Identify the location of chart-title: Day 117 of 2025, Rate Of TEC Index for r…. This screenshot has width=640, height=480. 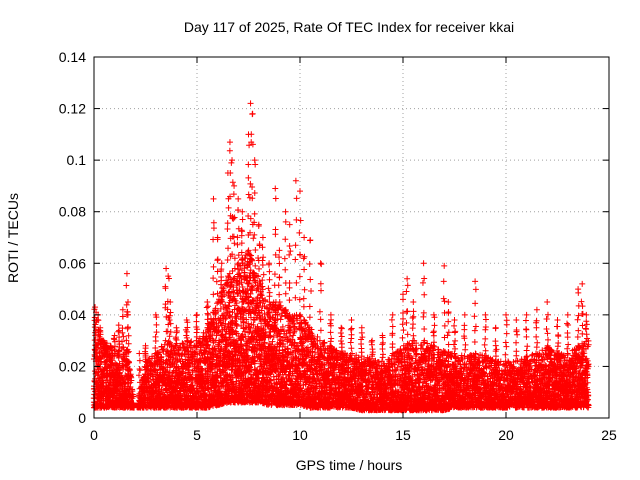
(349, 27).